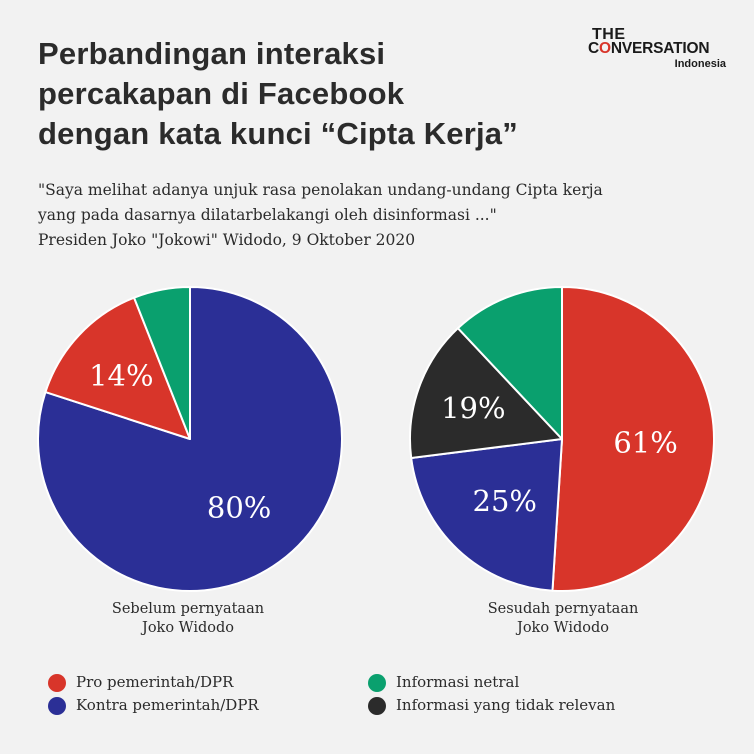  What do you see at coordinates (645, 443) in the screenshot?
I see `pie-data-label-pro-pemerintah-dpr: 61%` at bounding box center [645, 443].